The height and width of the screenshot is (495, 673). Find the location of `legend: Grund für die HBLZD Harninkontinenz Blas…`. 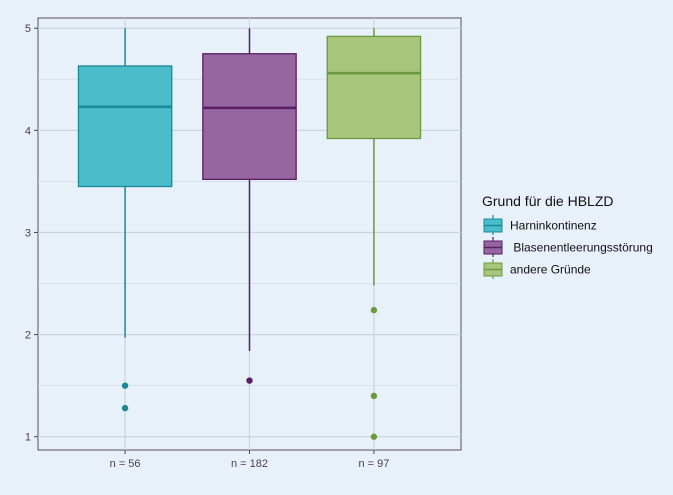

legend: Grund für die HBLZD Harninkontinenz Blas… is located at coordinates (567, 236).